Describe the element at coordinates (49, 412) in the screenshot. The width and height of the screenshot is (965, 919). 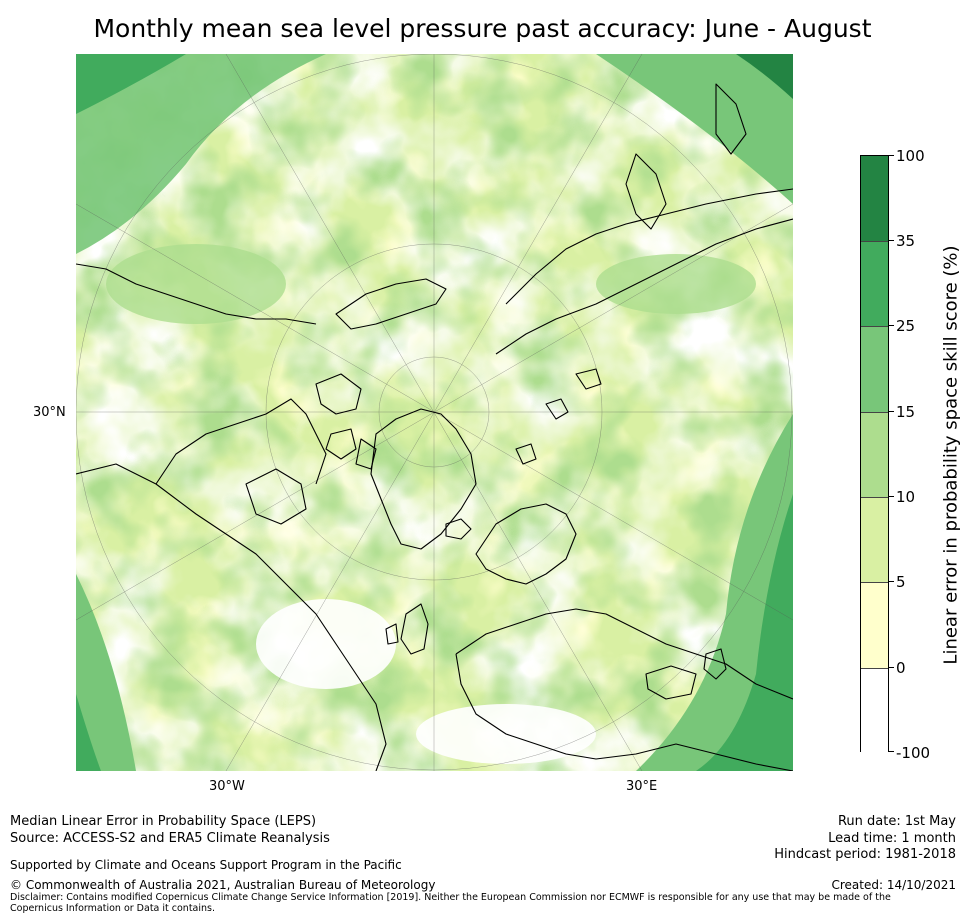
I see `lat-label-30n: 30°N` at that location.